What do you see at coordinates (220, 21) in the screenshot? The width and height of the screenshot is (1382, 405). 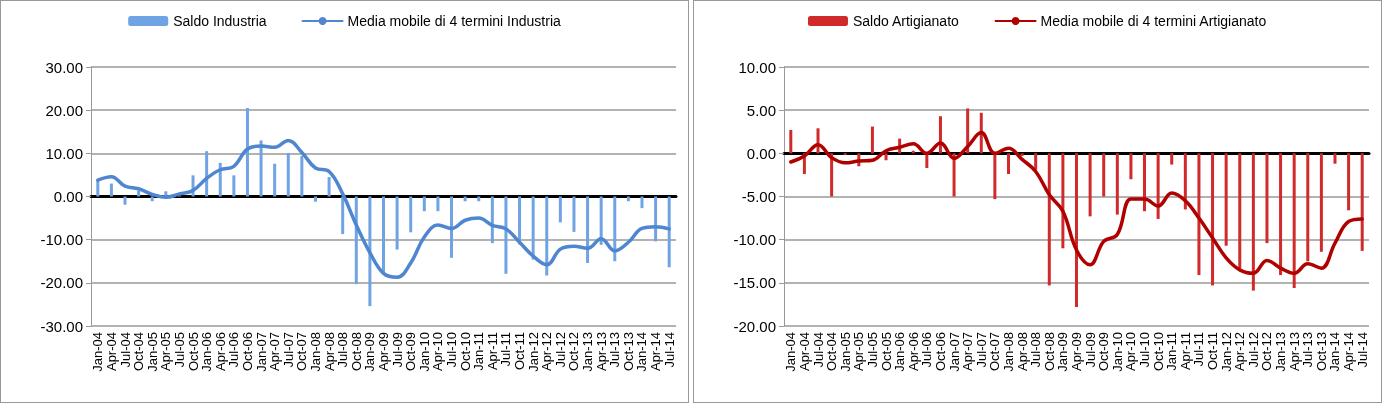 I see `legend-label: Saldo Industria` at bounding box center [220, 21].